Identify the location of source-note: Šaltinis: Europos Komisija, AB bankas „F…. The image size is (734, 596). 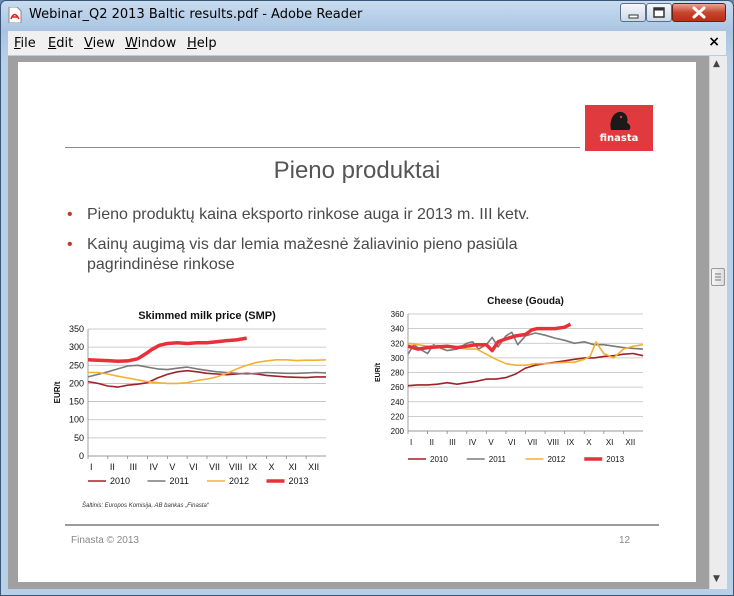
(145, 506).